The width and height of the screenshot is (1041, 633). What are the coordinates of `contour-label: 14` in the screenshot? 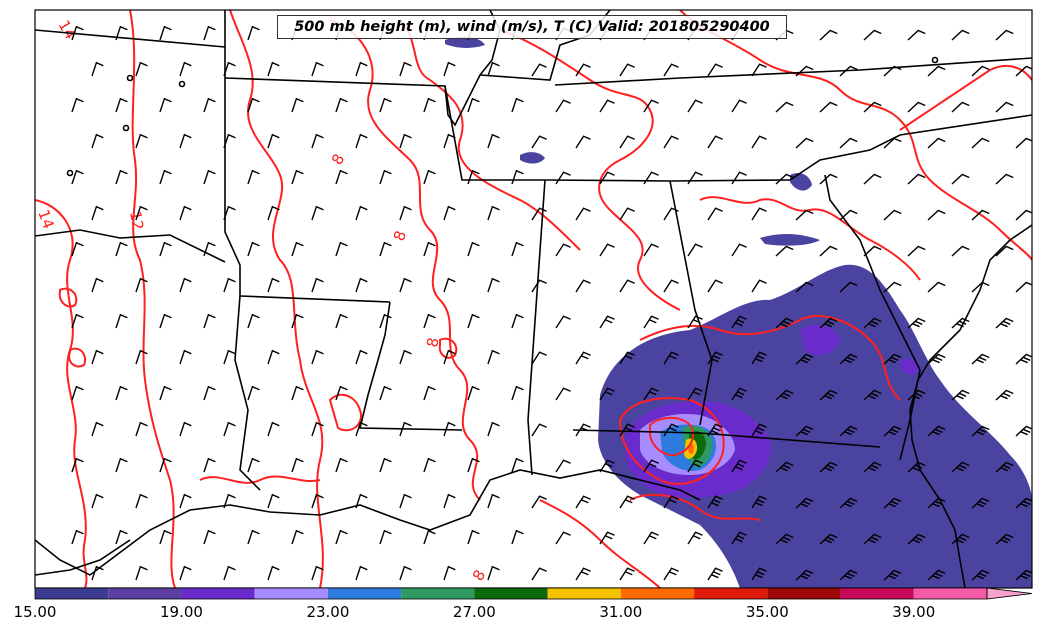 It's located at (45, 219).